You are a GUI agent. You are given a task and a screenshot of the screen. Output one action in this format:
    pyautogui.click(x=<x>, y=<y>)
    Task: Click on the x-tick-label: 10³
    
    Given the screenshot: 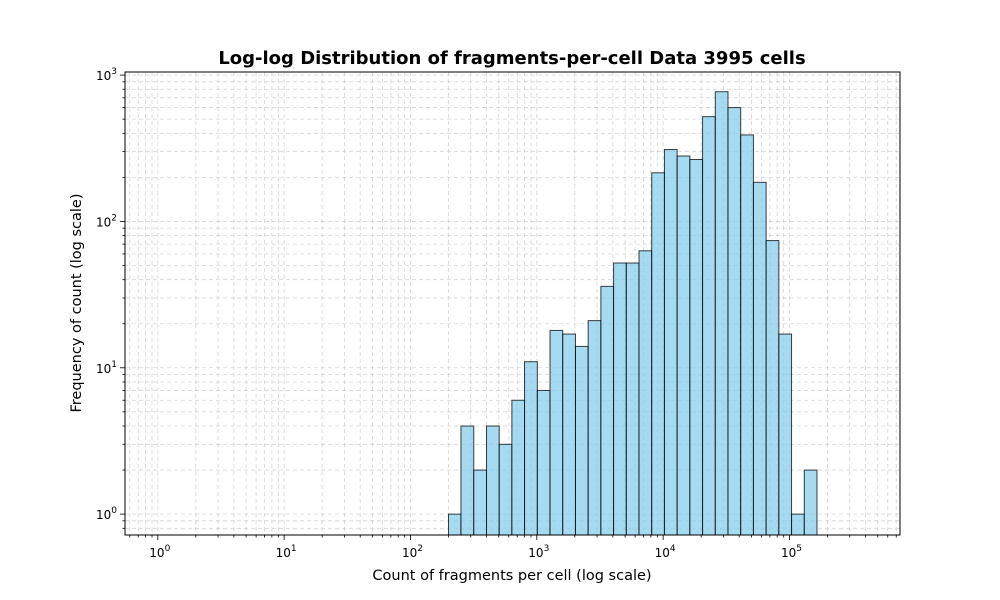 What is the action you would take?
    pyautogui.click(x=538, y=552)
    